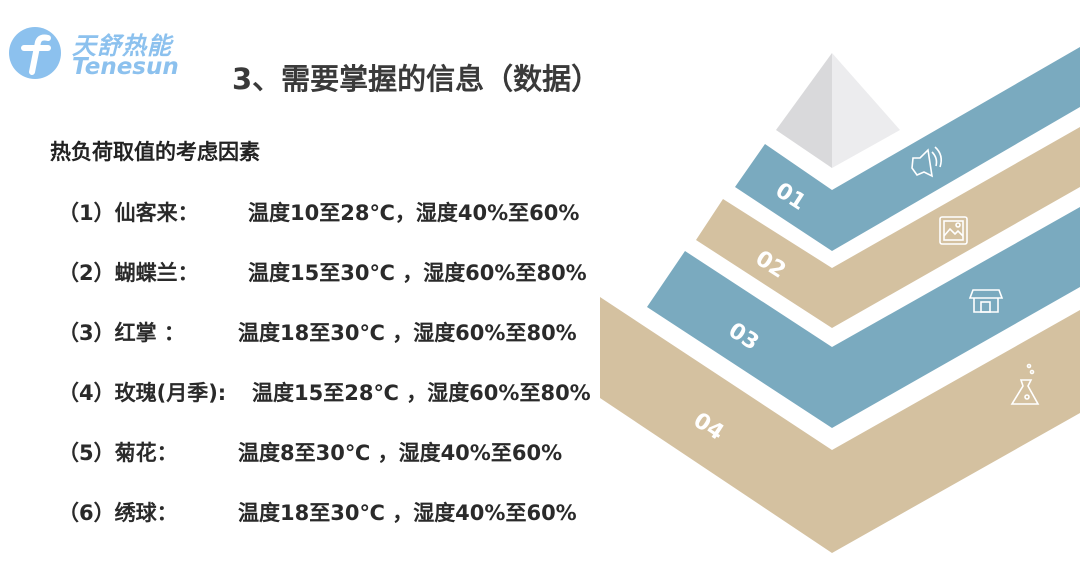 The image size is (1080, 572). What do you see at coordinates (416, 79) in the screenshot?
I see `page-title: 3、需要掌握的信息（数据）` at bounding box center [416, 79].